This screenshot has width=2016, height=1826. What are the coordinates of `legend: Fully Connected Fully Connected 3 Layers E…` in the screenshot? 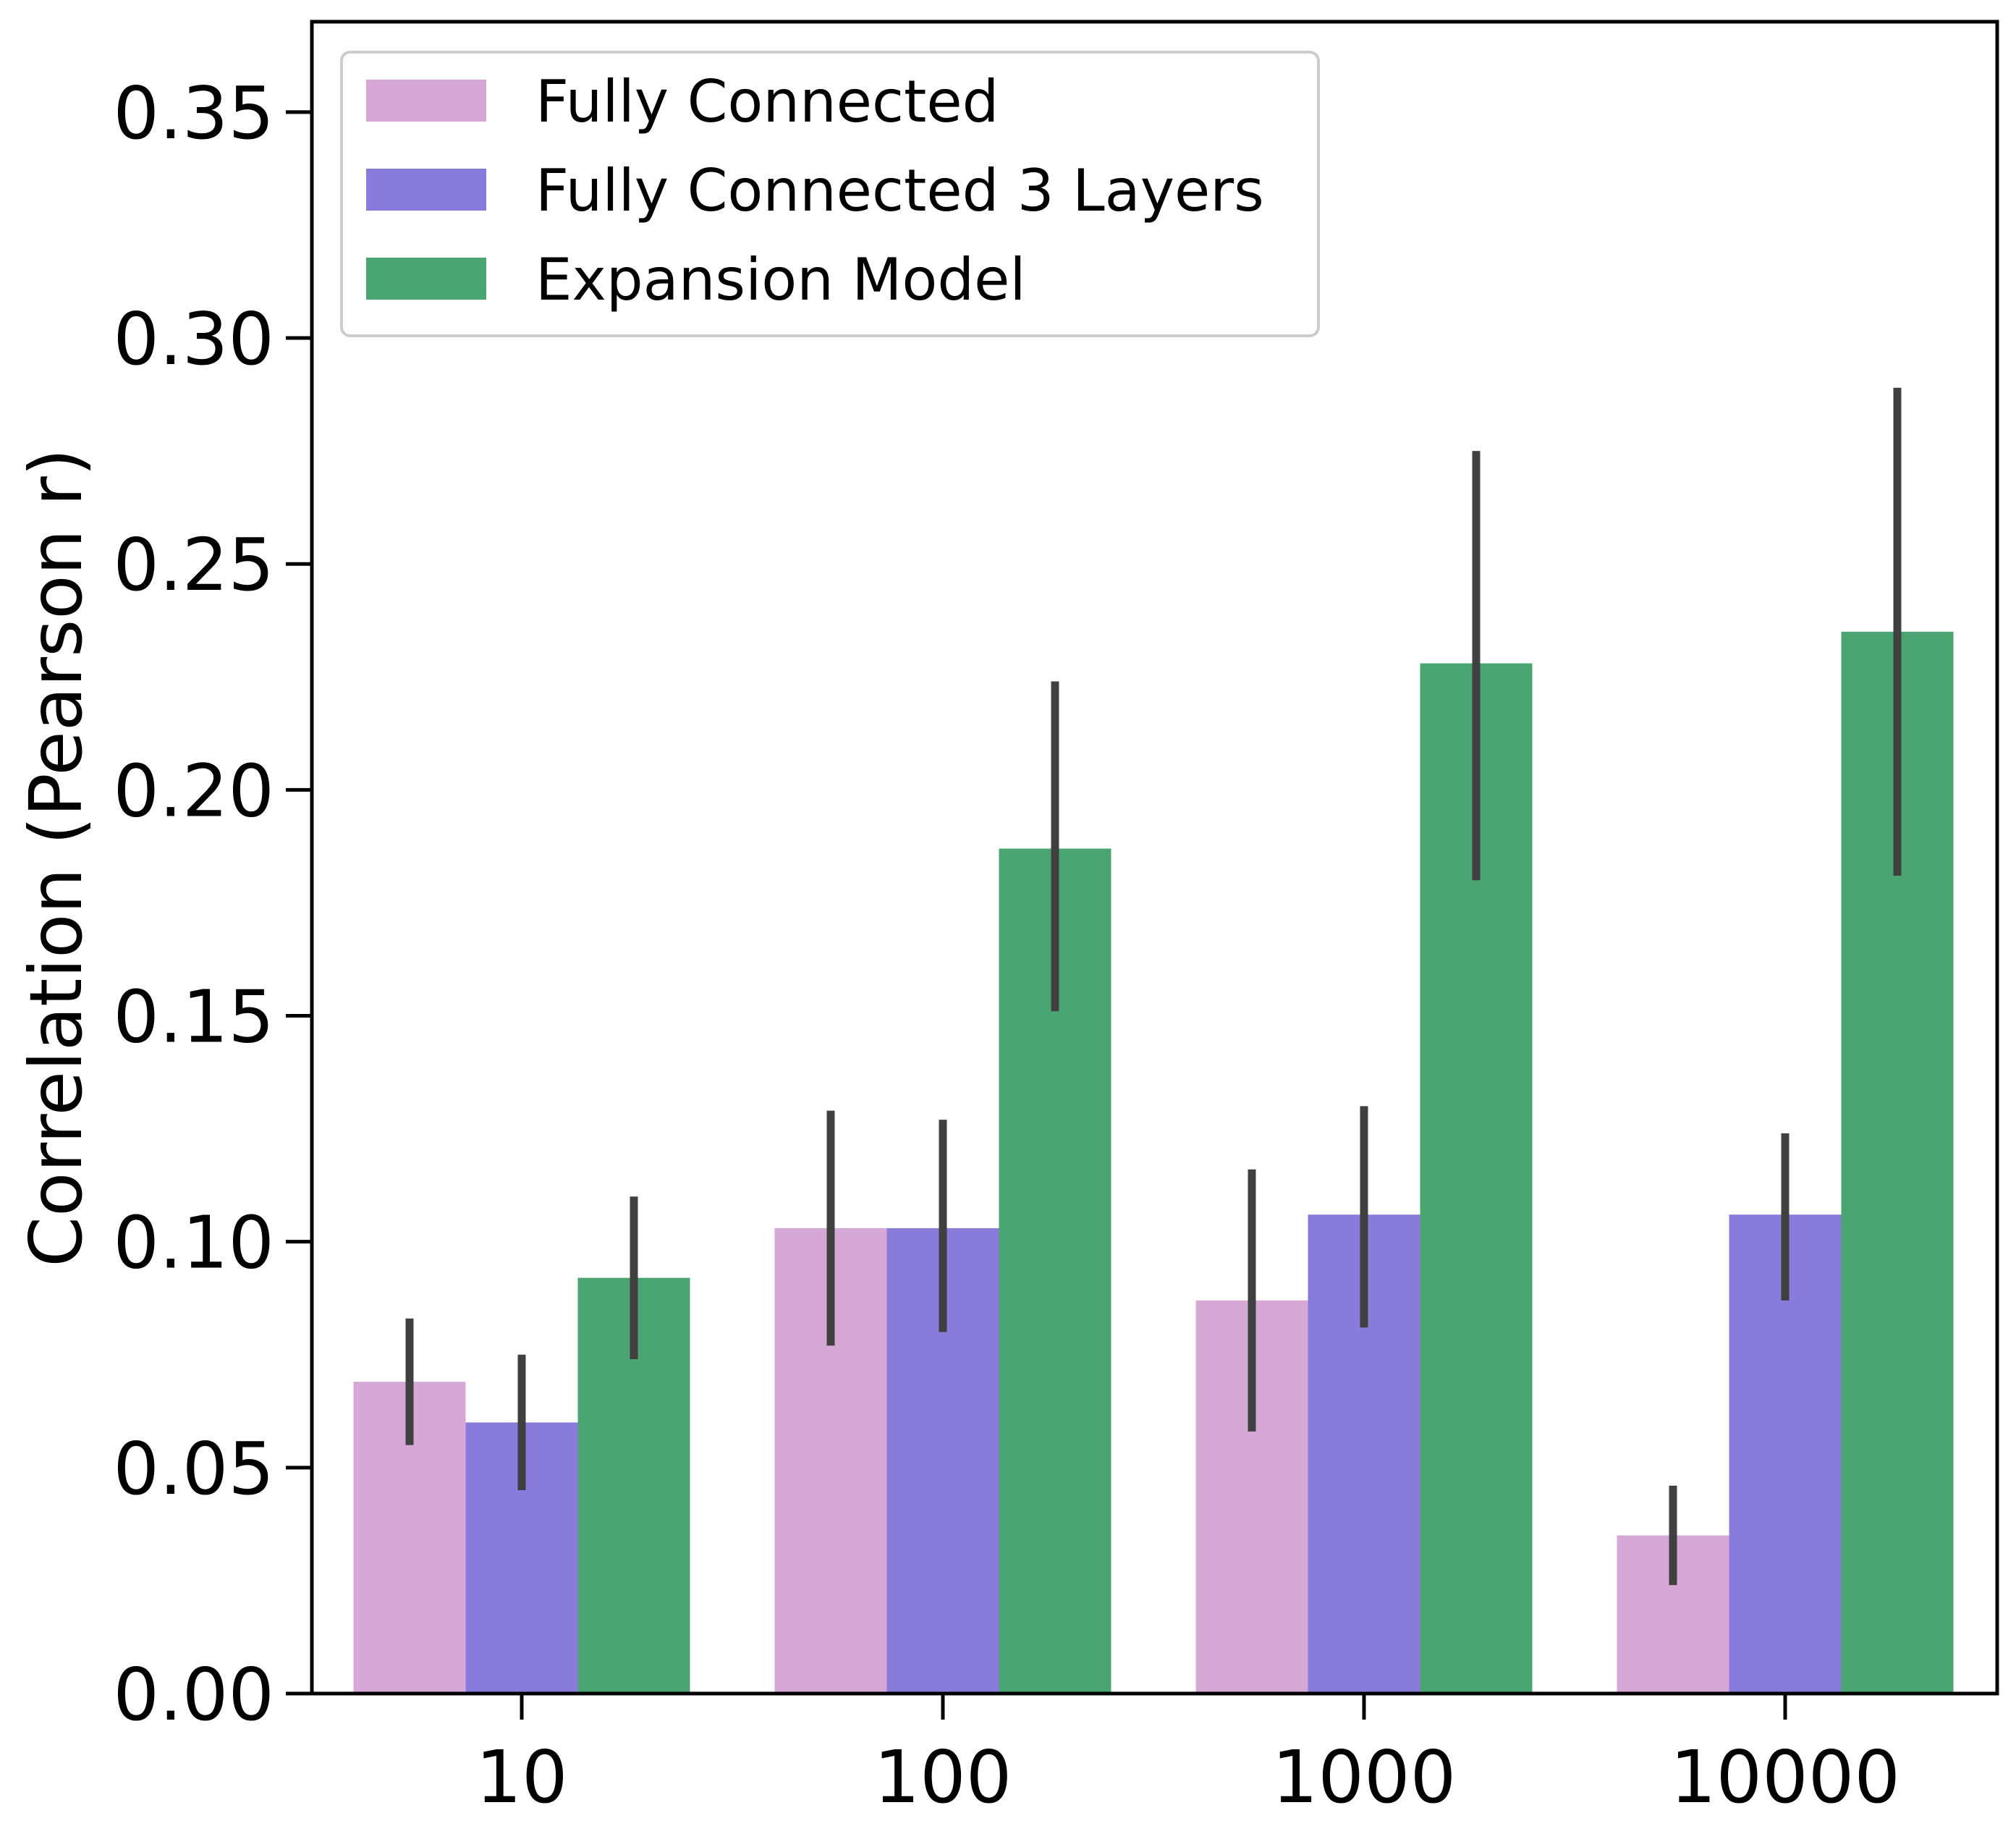 It's located at (830, 194).